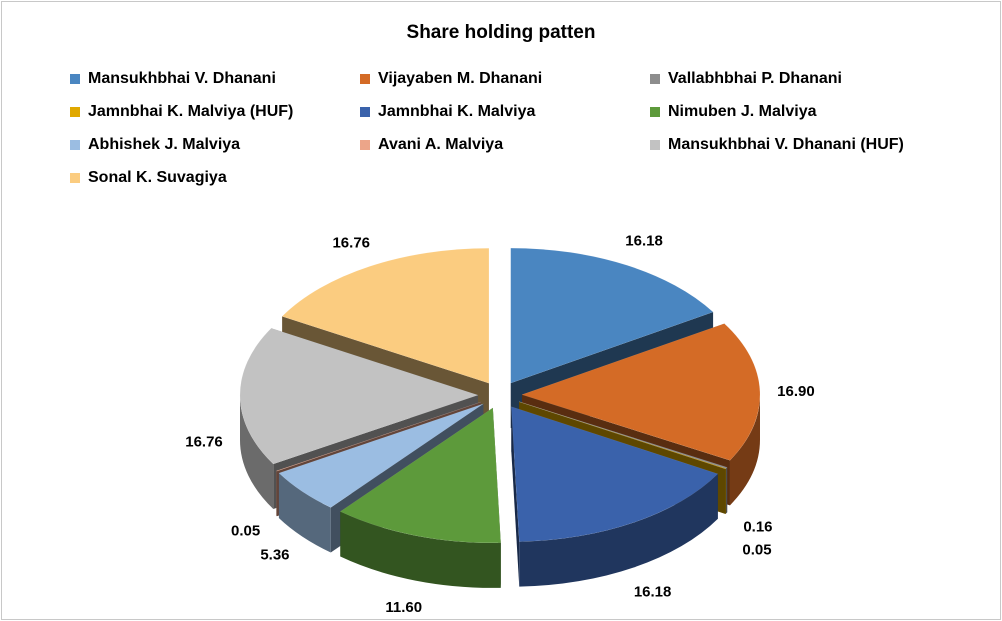 The height and width of the screenshot is (621, 1002). I want to click on data-label: 5.36, so click(274, 555).